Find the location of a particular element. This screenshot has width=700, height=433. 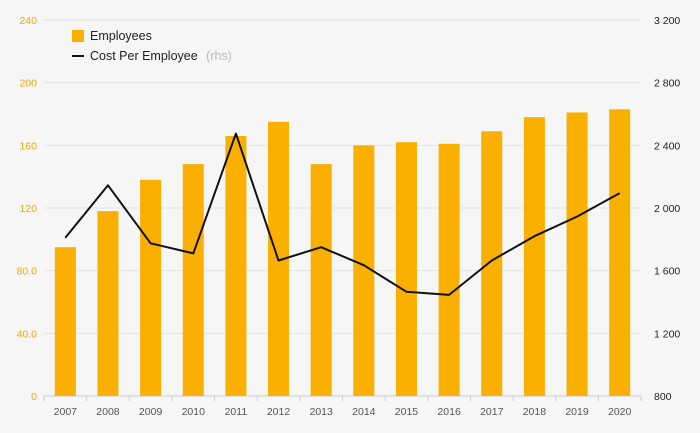

x-tick-label: 2009 is located at coordinates (151, 412).